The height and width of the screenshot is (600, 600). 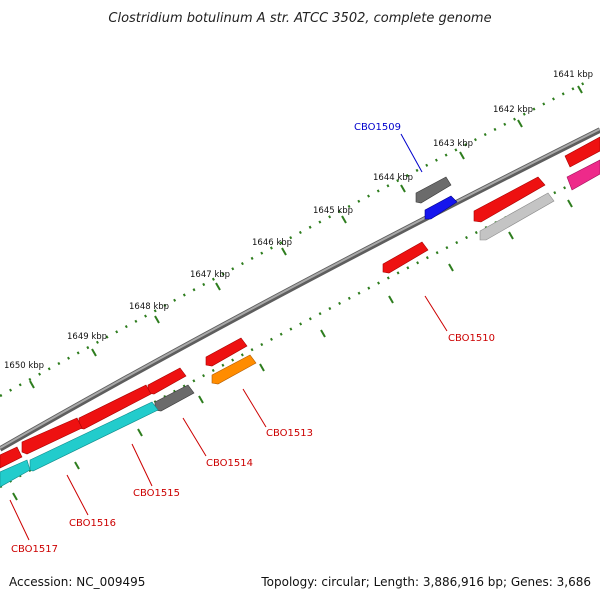 I want to click on gene-cbo1510, so click(x=405, y=257).